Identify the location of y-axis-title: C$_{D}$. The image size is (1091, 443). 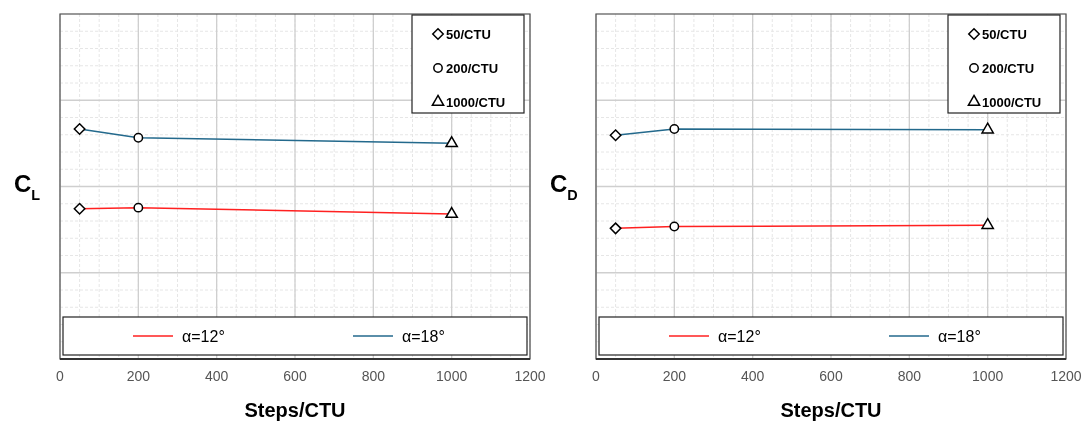
(564, 186).